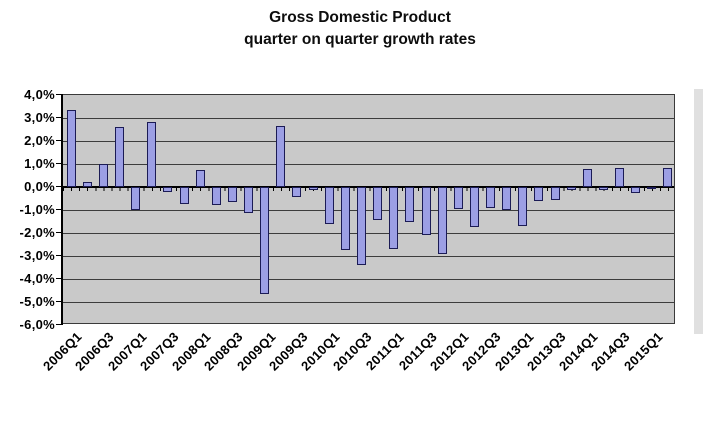 This screenshot has width=720, height=432. Describe the element at coordinates (37, 301) in the screenshot. I see `y-axis-label: -5,0%` at that location.